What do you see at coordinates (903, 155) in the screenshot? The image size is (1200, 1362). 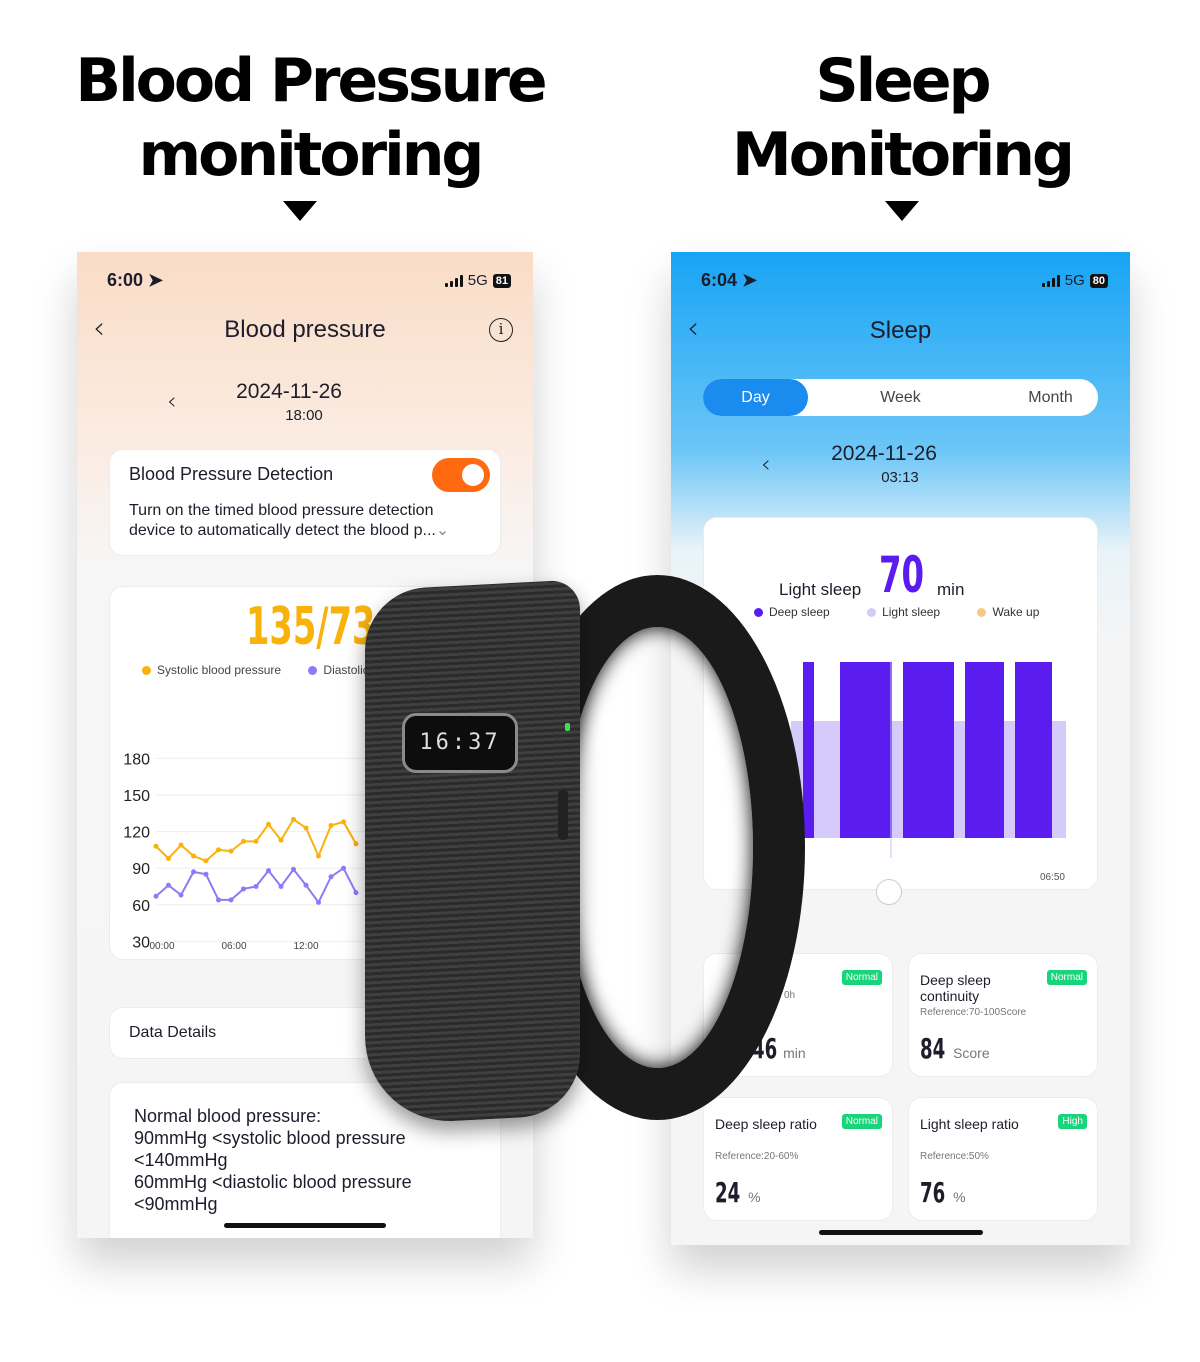 I see `heading-line: Monitoring` at bounding box center [903, 155].